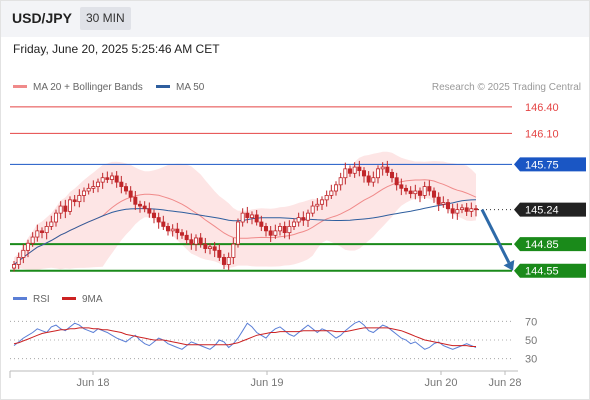 The height and width of the screenshot is (400, 590). I want to click on time-tick-label: Jun 20, so click(440, 383).